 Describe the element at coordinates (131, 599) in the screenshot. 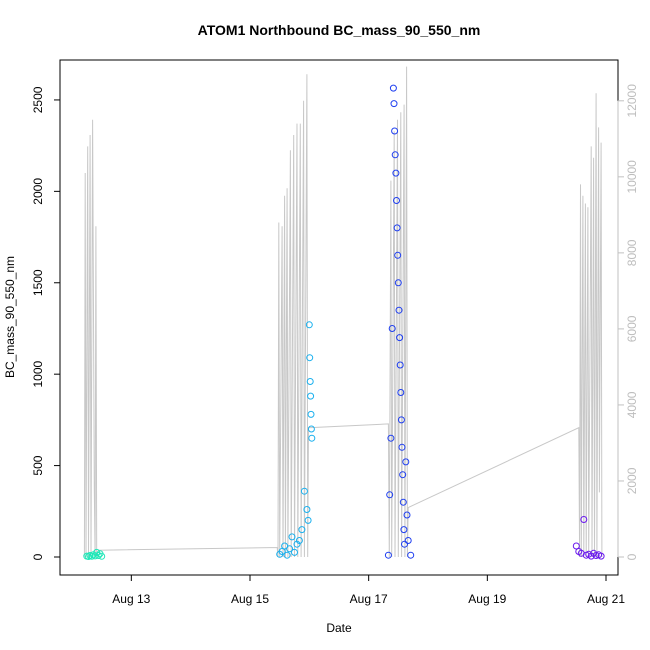

I see `x-tick-label: Aug 13` at that location.